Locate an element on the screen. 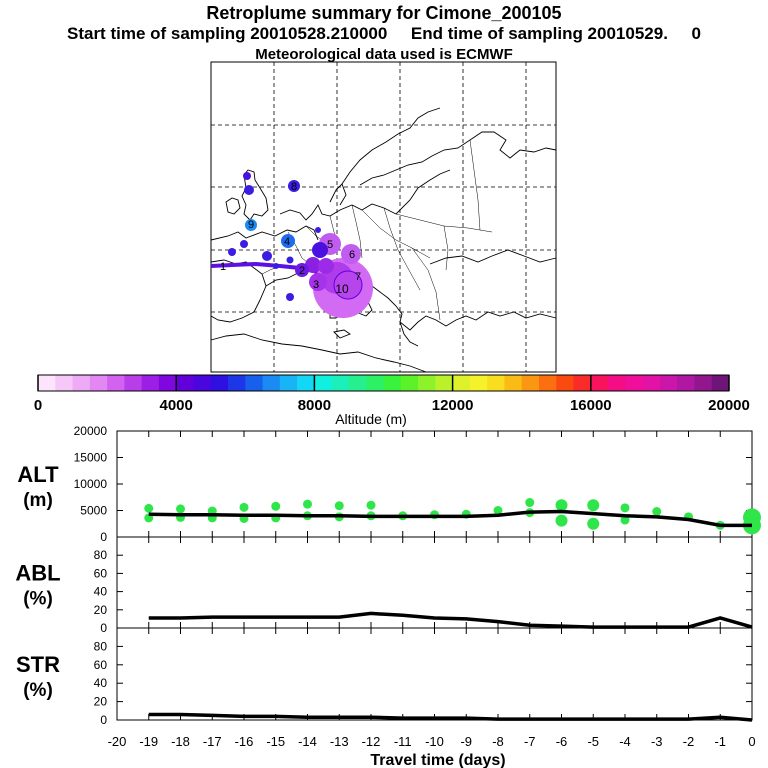 The image size is (768, 768). x-tick-label: -16 is located at coordinates (244, 741).